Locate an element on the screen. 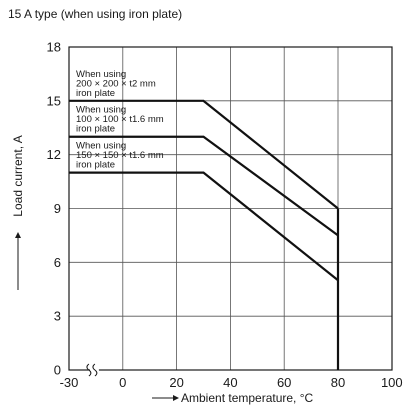  series-annotation-0-line-1: 200 × 200 × t2 mm is located at coordinates (116, 83).